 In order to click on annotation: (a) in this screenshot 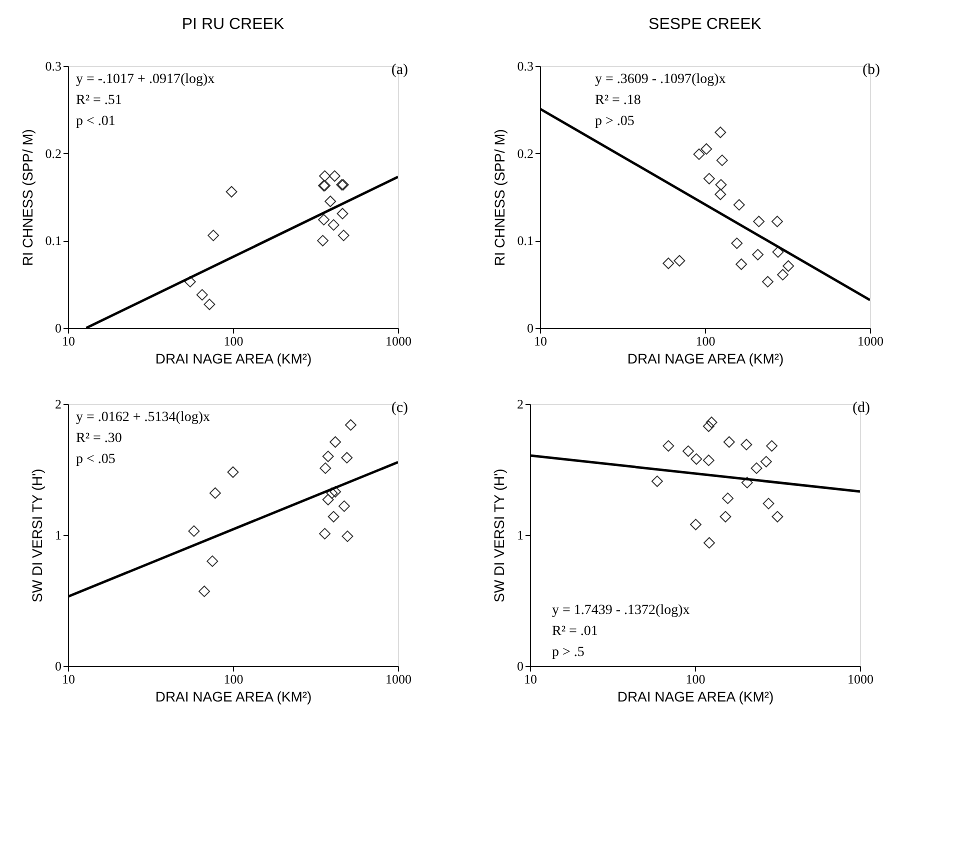, I will do `click(399, 70)`.